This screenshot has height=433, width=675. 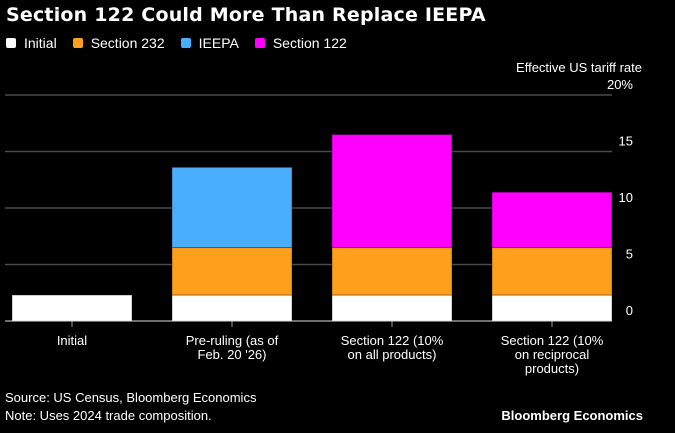 I want to click on legend: Initial Section 232 IEEPA Section 122, so click(x=184, y=43).